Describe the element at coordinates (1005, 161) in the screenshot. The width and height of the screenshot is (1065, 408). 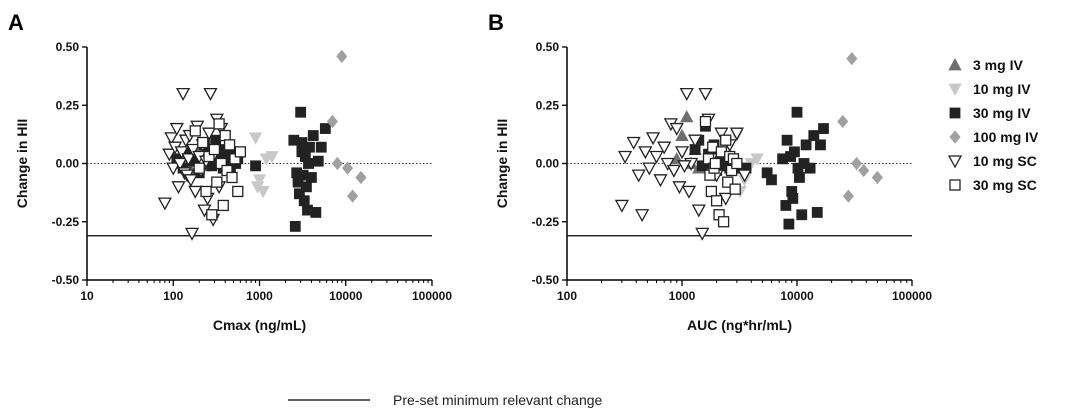
I see `legend-label: 10 mg SC` at that location.